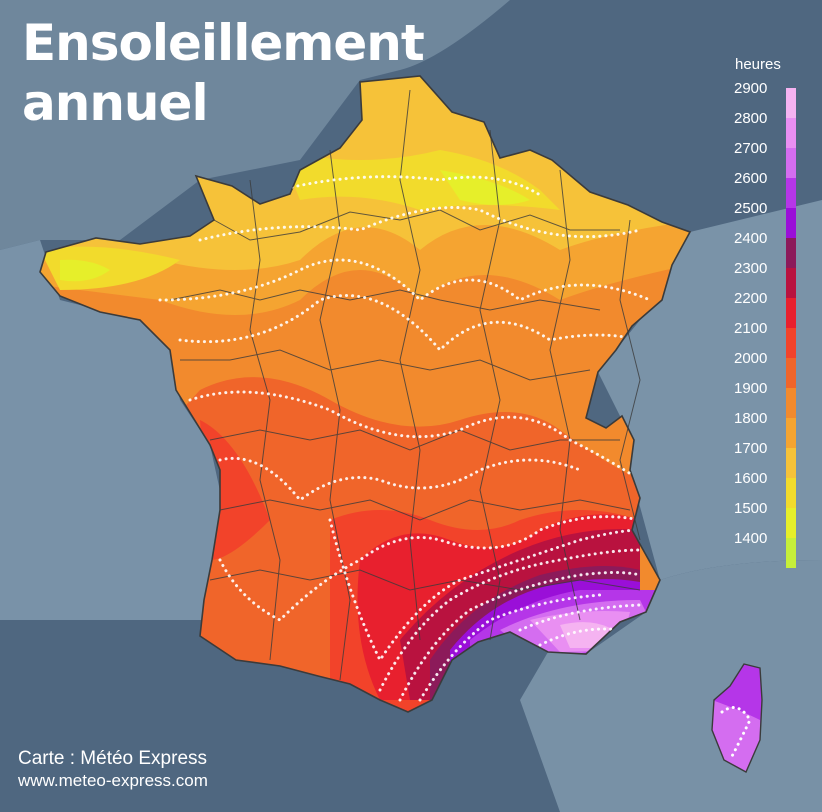 Image resolution: width=822 pixels, height=812 pixels. What do you see at coordinates (751, 148) in the screenshot?
I see `legend-tick-label: 2700` at bounding box center [751, 148].